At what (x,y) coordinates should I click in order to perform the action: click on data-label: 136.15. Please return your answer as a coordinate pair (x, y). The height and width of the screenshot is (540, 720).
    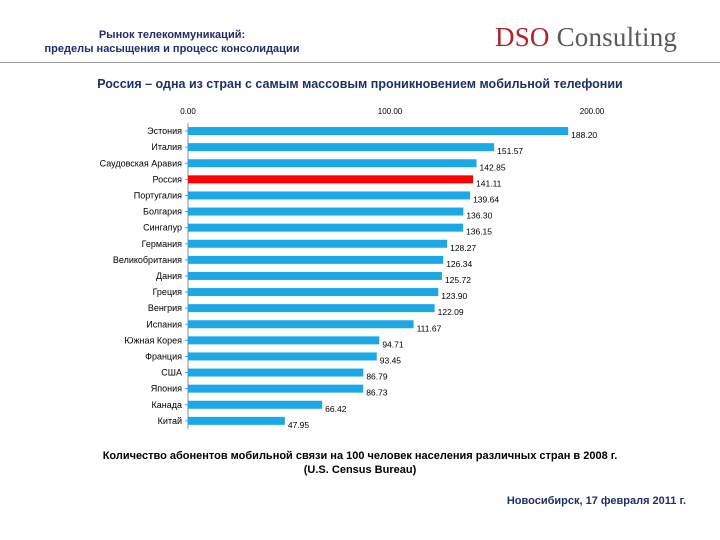
    Looking at the image, I should click on (479, 232).